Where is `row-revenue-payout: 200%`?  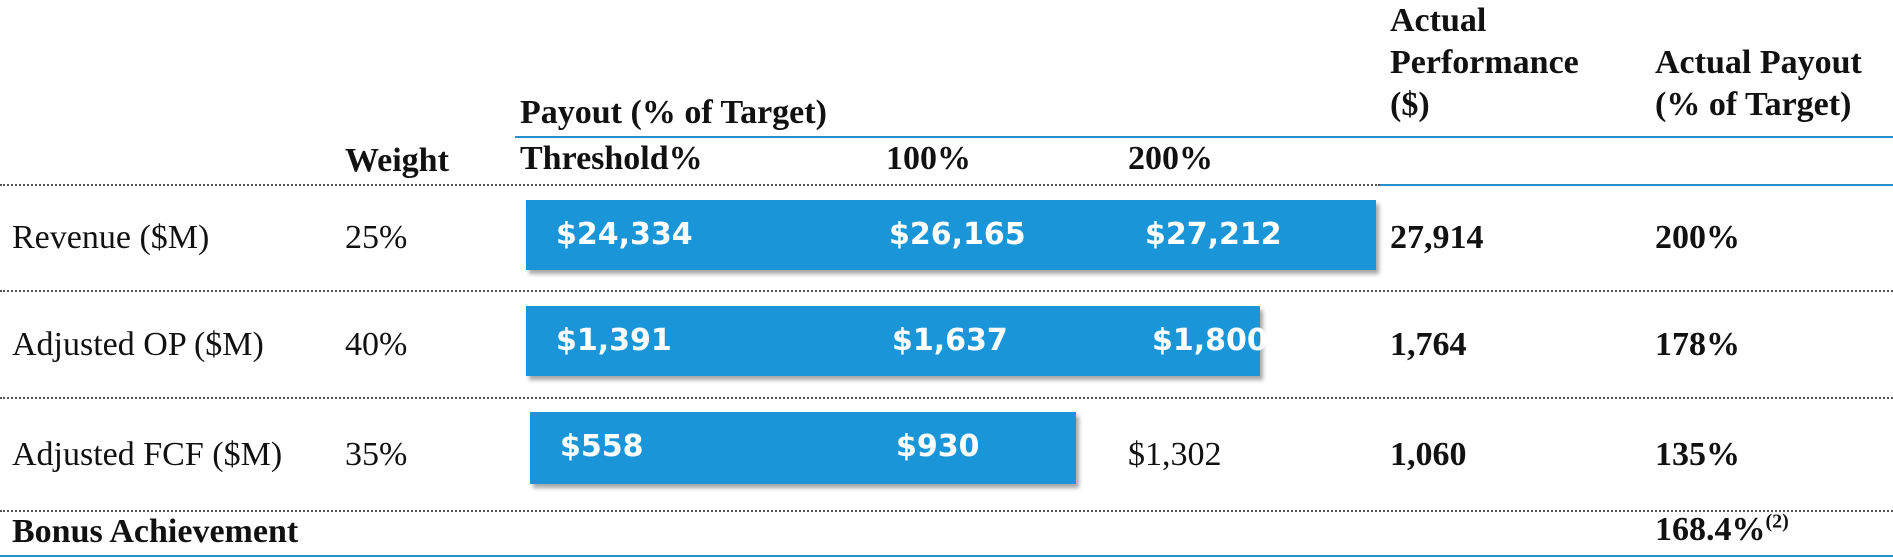
row-revenue-payout: 200% is located at coordinates (1697, 237).